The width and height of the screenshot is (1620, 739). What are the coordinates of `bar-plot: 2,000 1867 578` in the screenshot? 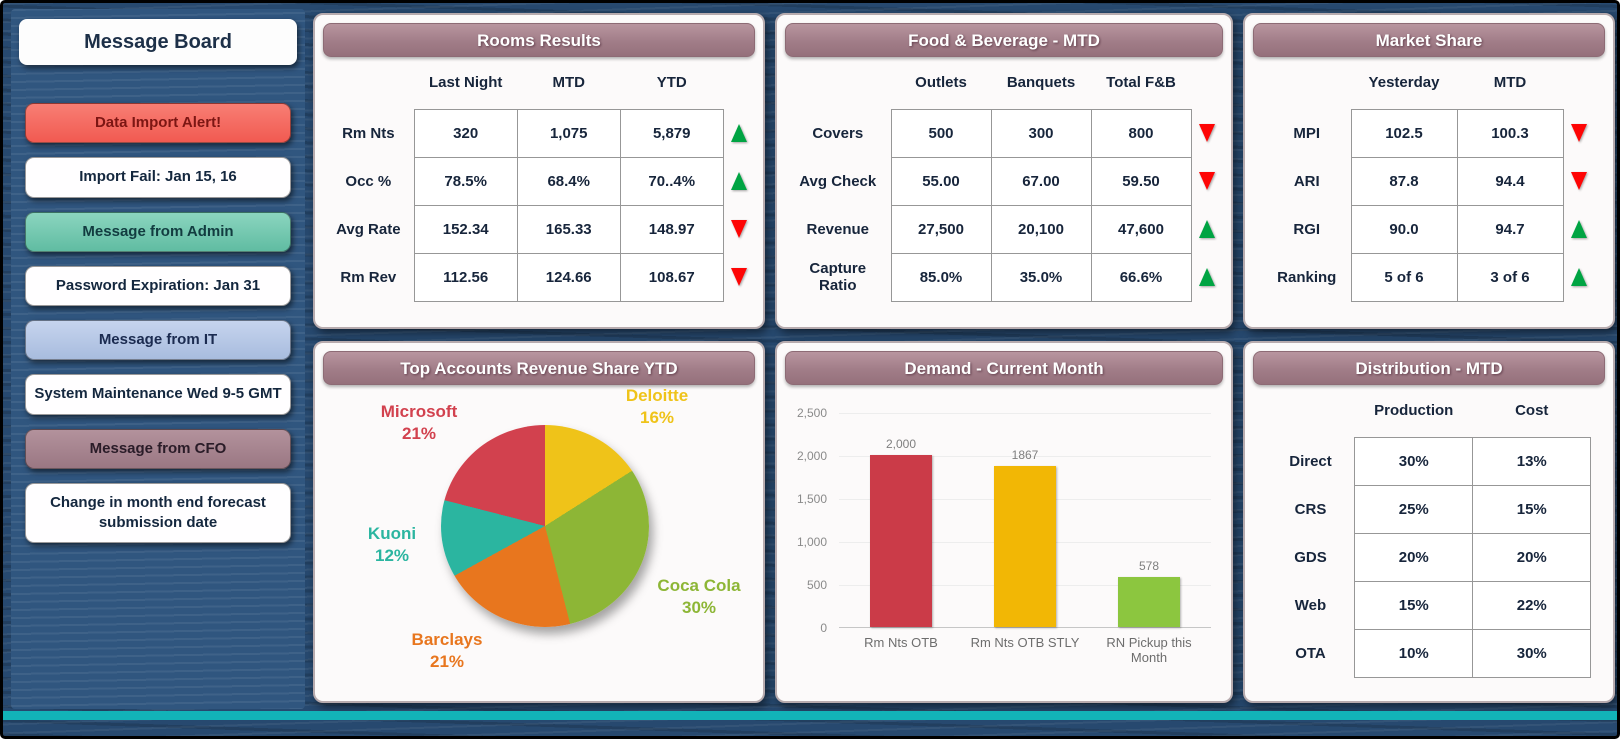 It's located at (1025, 520).